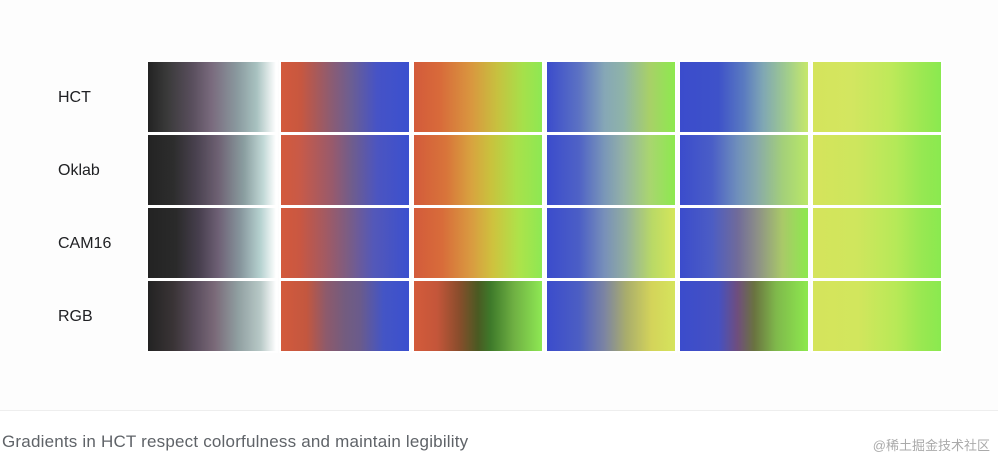 The height and width of the screenshot is (464, 998). Describe the element at coordinates (79, 170) in the screenshot. I see `row-label-oklab: Oklab` at that location.